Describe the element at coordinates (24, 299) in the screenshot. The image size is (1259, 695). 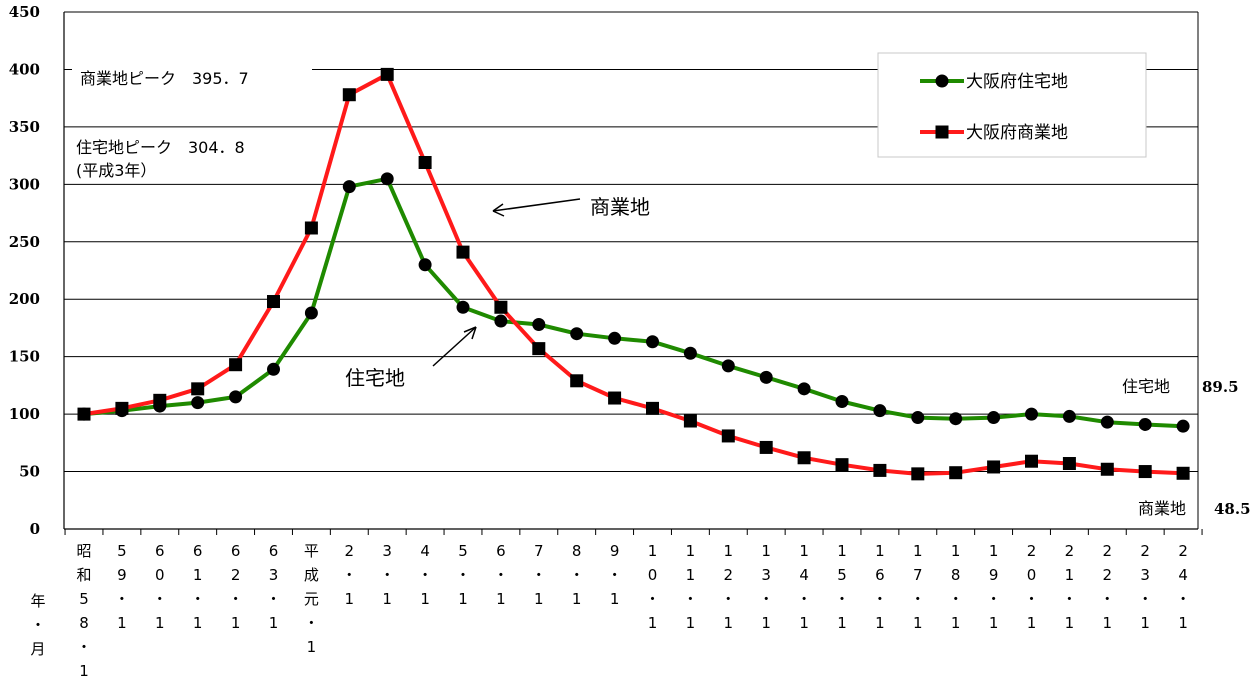
I see `y-tick-label-200: 200` at that location.